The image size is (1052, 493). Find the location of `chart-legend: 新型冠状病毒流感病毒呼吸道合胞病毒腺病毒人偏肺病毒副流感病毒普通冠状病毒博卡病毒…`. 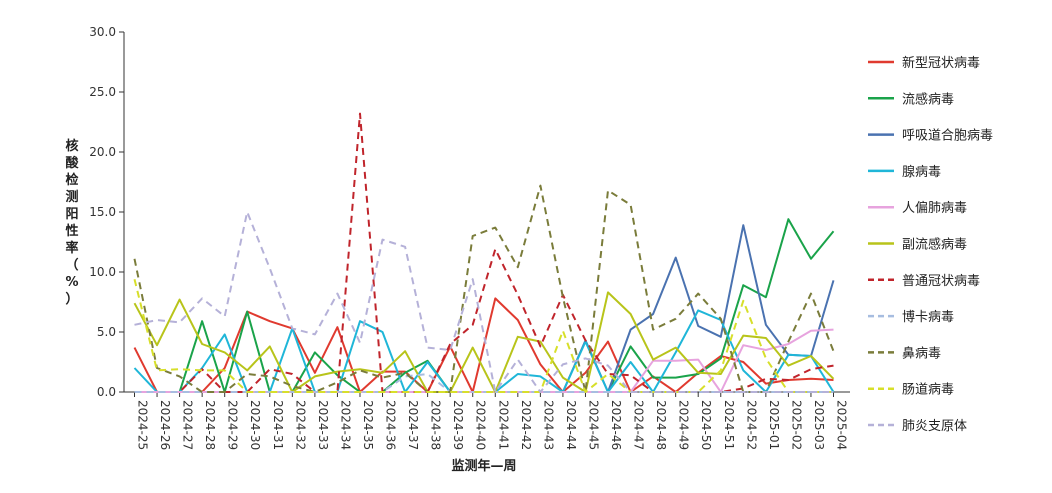

chart-legend: 新型冠状病毒流感病毒呼吸道合胞病毒腺病毒人偏肺病毒副流感病毒普通冠状病毒博卡病毒… is located at coordinates (930, 244).